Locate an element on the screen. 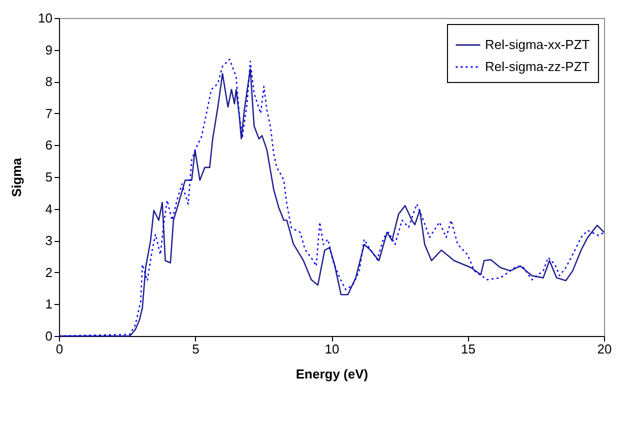 This screenshot has width=638, height=430. y-tick-label: 0 is located at coordinates (48, 336).